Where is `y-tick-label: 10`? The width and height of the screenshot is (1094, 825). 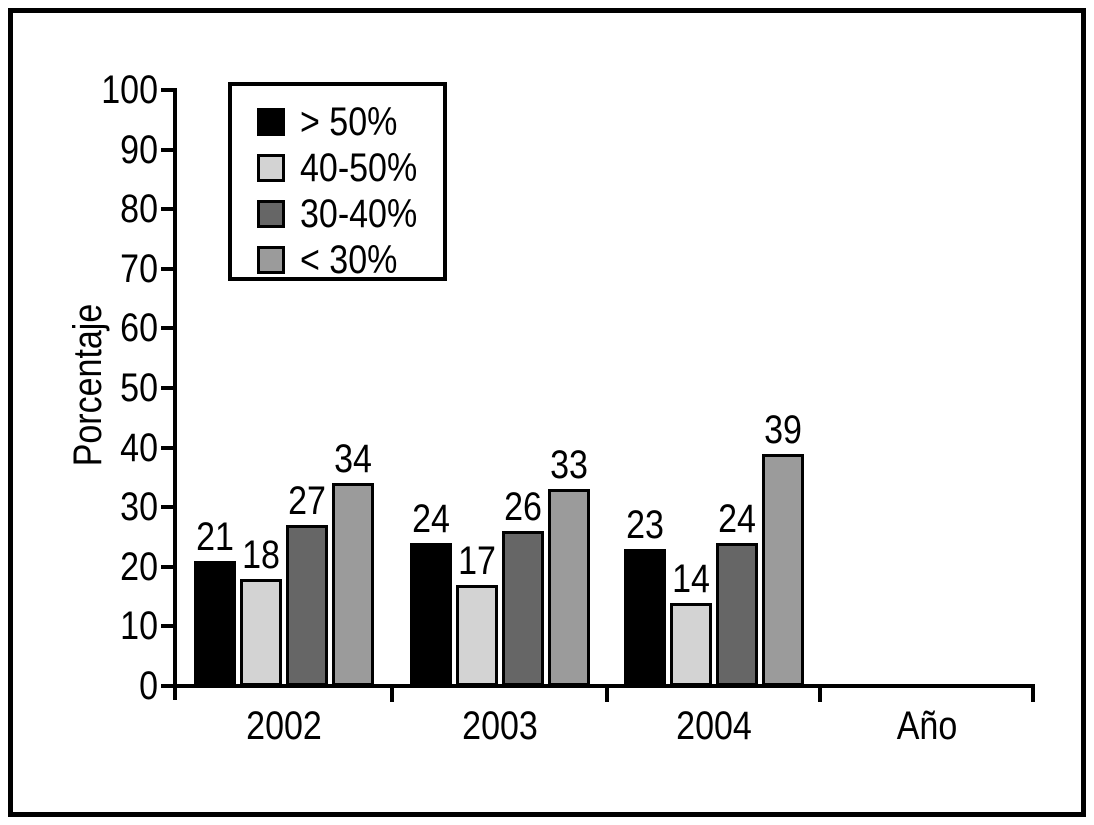 y-tick-label: 10 is located at coordinates (139, 626).